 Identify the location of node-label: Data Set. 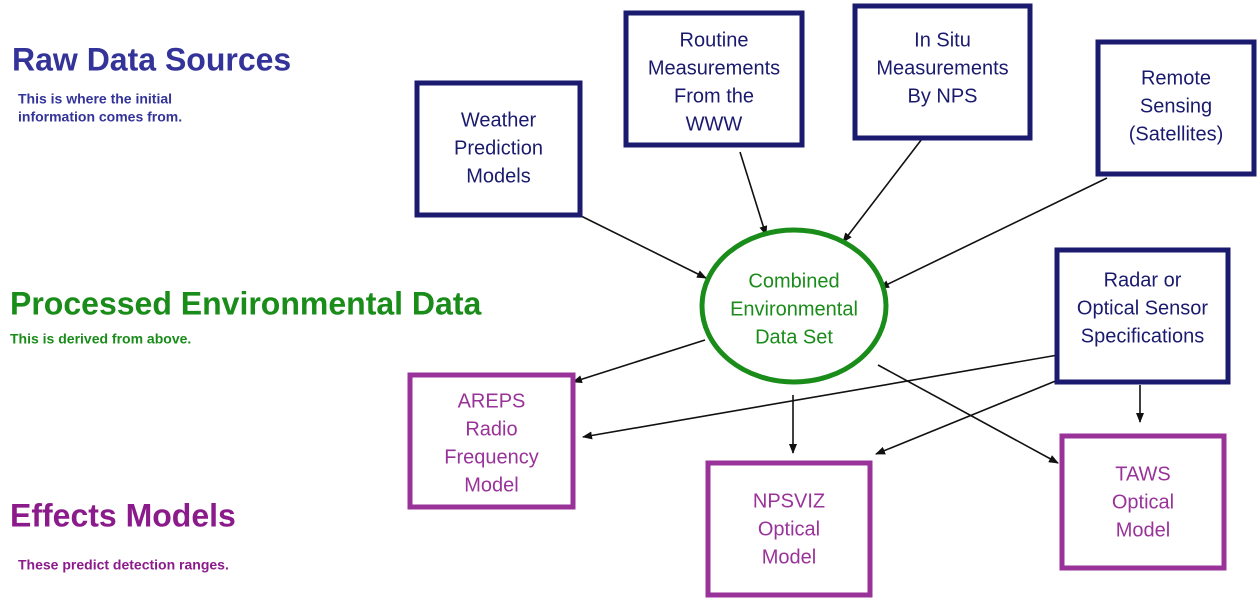
(794, 337).